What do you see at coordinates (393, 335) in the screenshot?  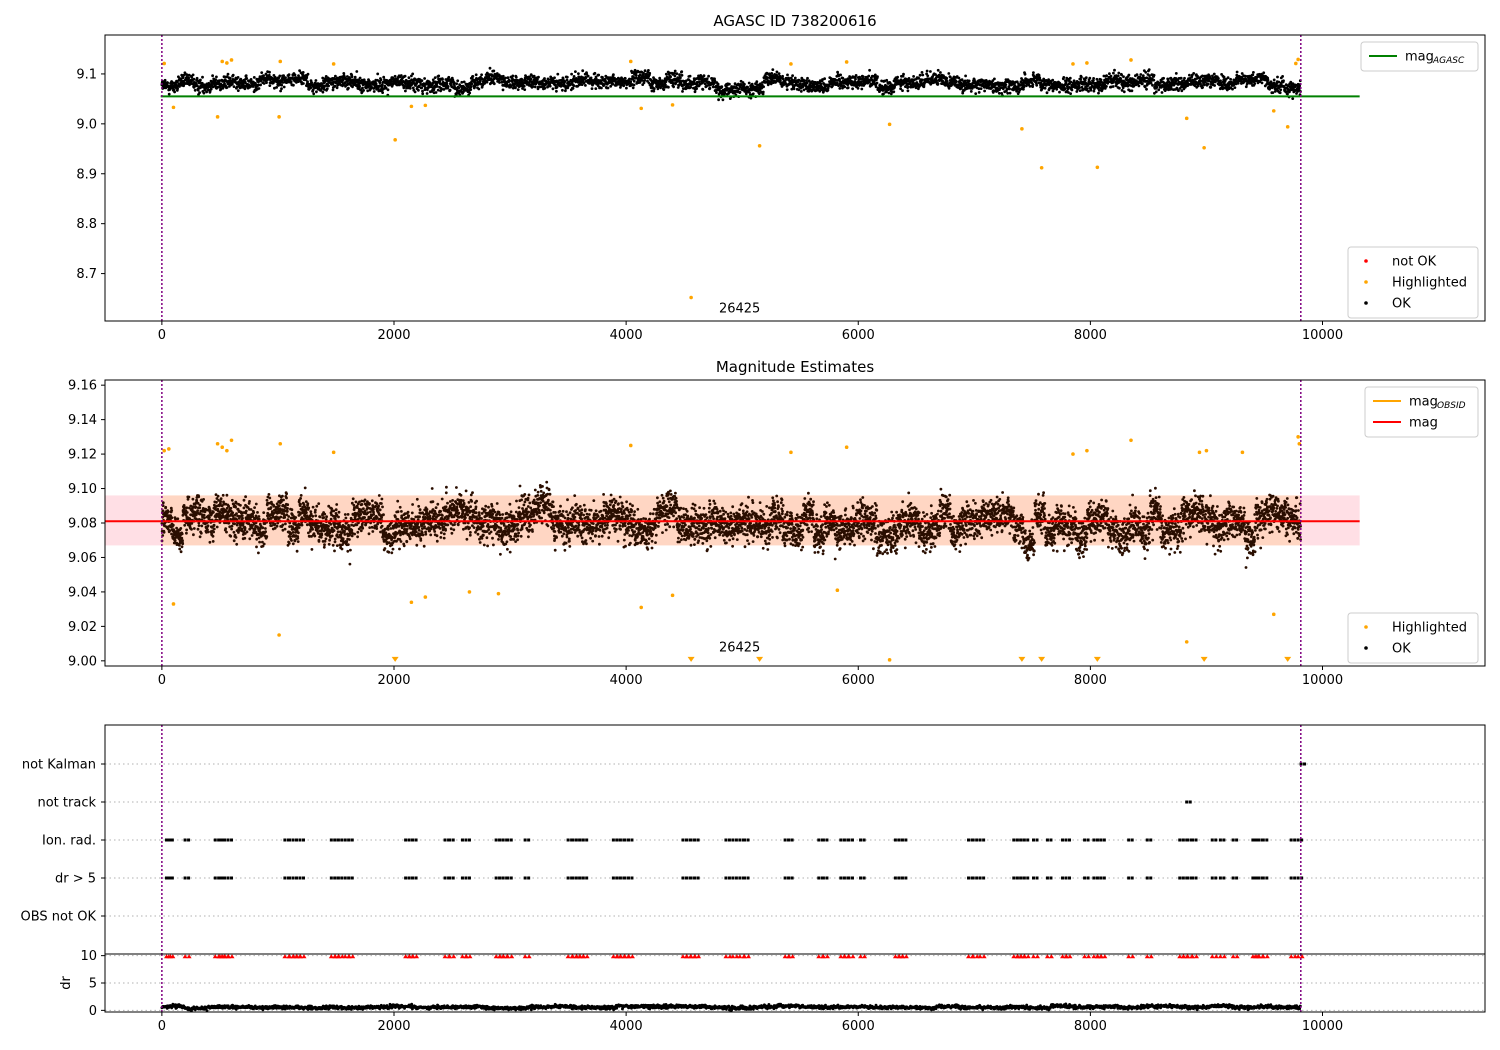 I see `x-tick-label: 2000` at bounding box center [393, 335].